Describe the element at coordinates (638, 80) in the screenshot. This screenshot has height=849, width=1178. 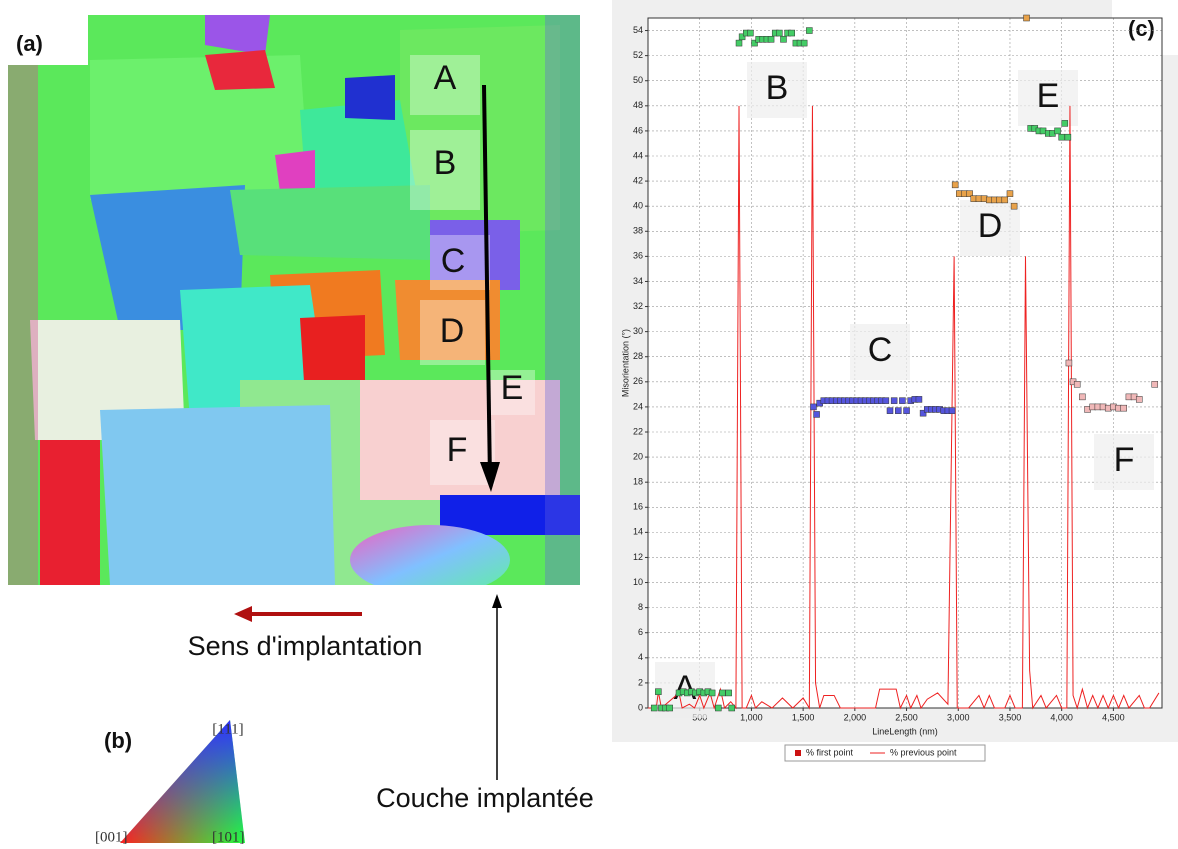
I see `y-tick-label: 50` at that location.